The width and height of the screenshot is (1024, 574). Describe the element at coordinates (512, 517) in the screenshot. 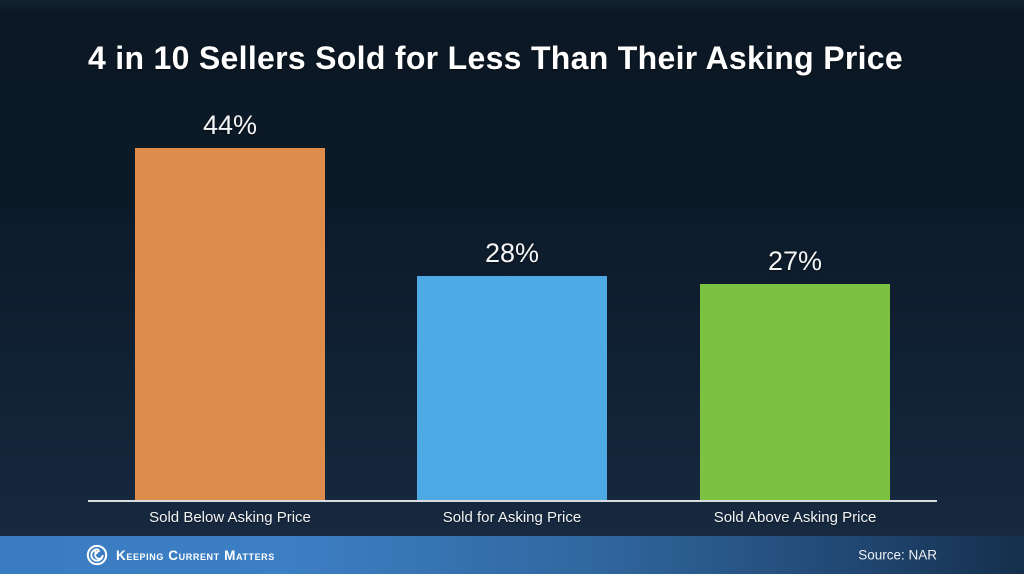

I see `bar-category-label: Sold for Asking Price` at that location.